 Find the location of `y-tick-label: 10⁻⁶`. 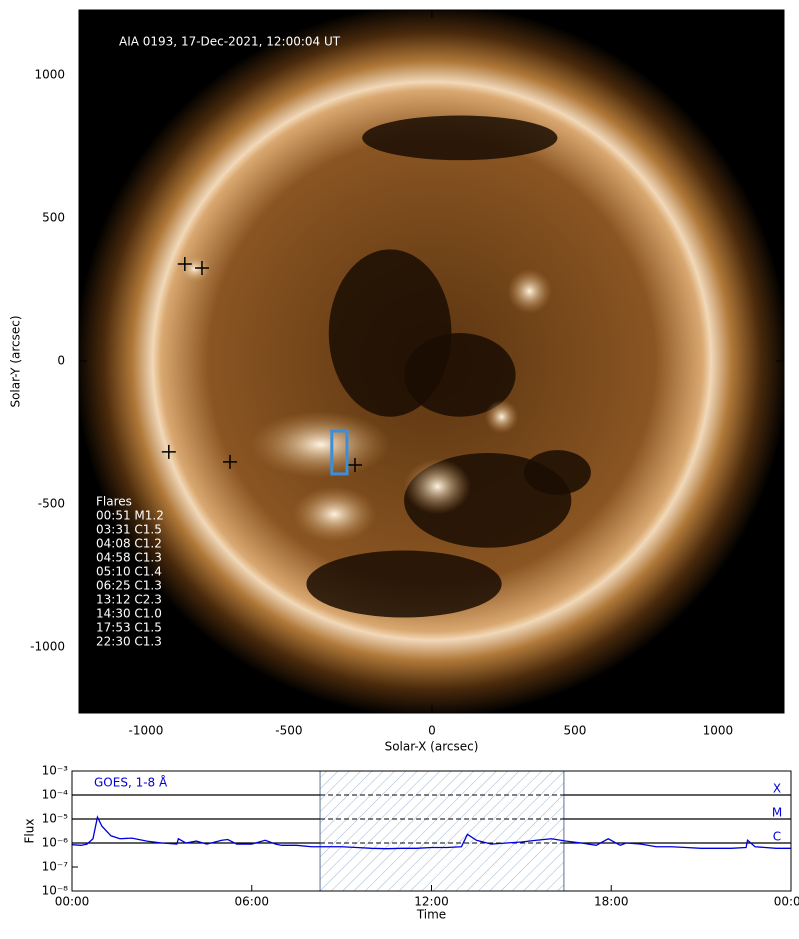

y-tick-label: 10⁻⁶ is located at coordinates (55, 843).